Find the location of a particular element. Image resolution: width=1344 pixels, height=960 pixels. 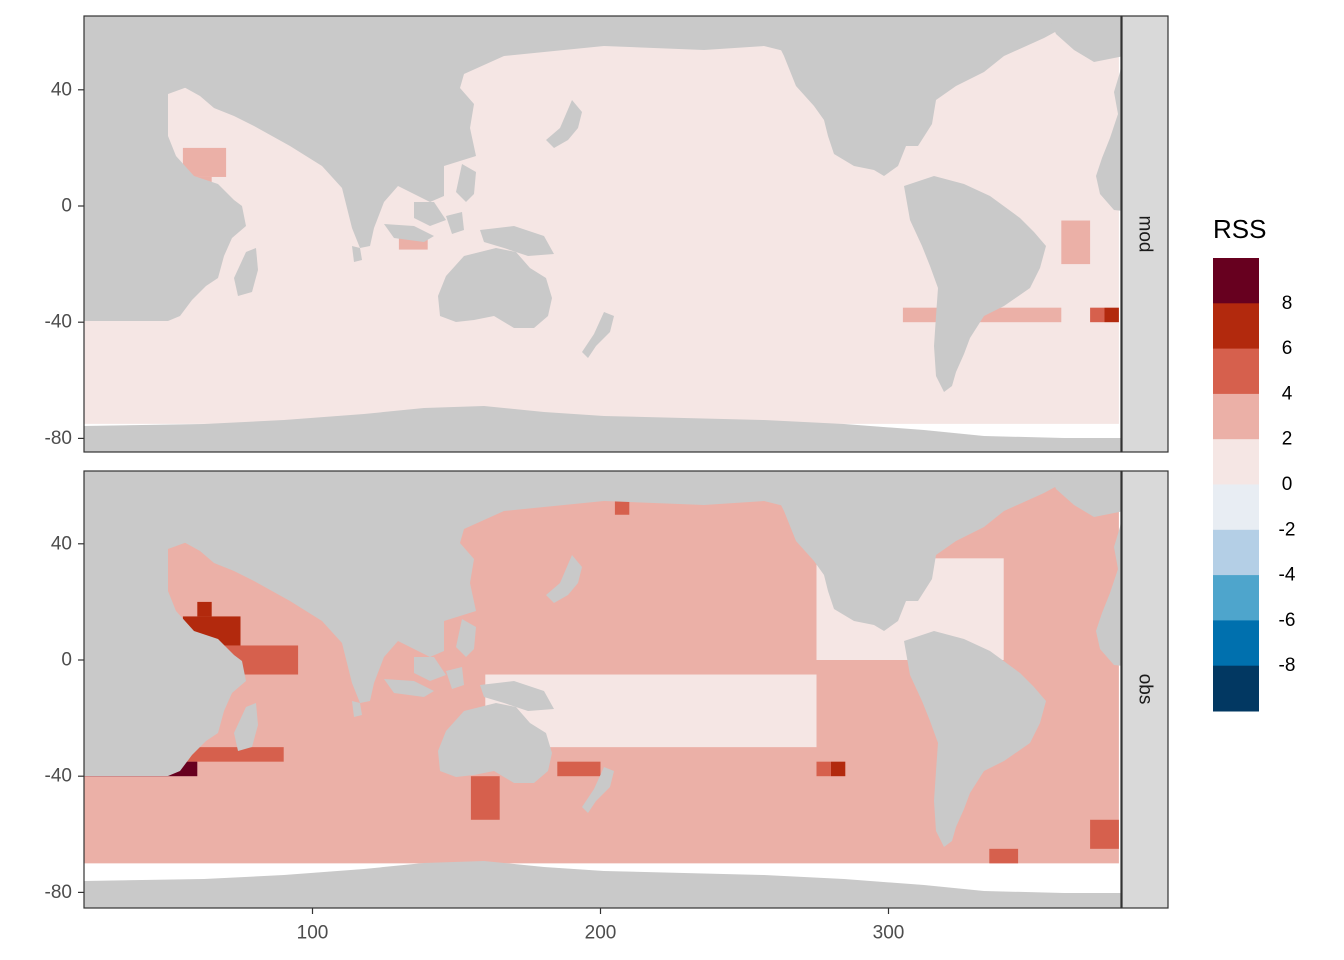

facet-strip-obs is located at coordinates (1145, 689).